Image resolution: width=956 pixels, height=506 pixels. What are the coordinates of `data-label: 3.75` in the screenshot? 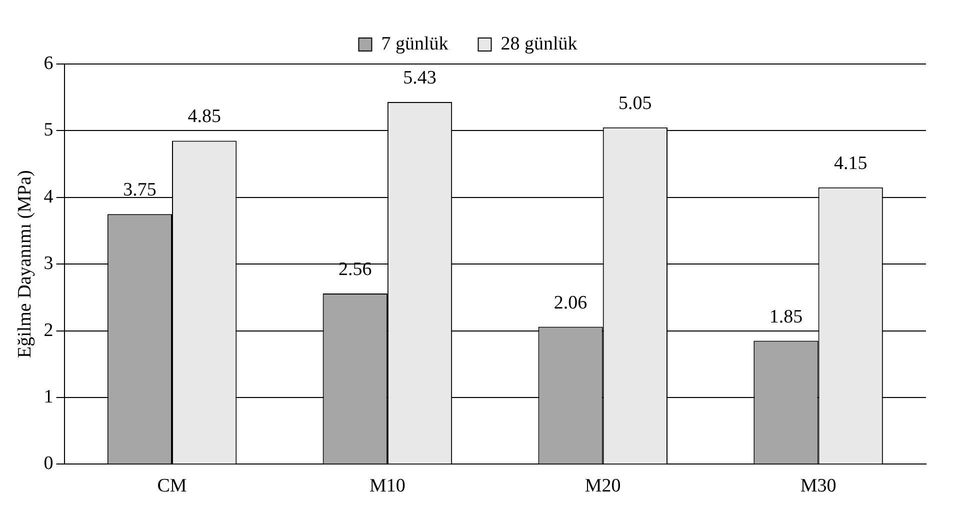 It's located at (139, 190).